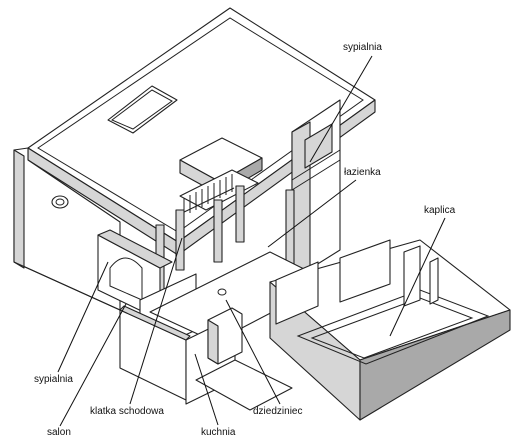  What do you see at coordinates (312, 213) in the screenshot?
I see `leader-lazienka` at bounding box center [312, 213].